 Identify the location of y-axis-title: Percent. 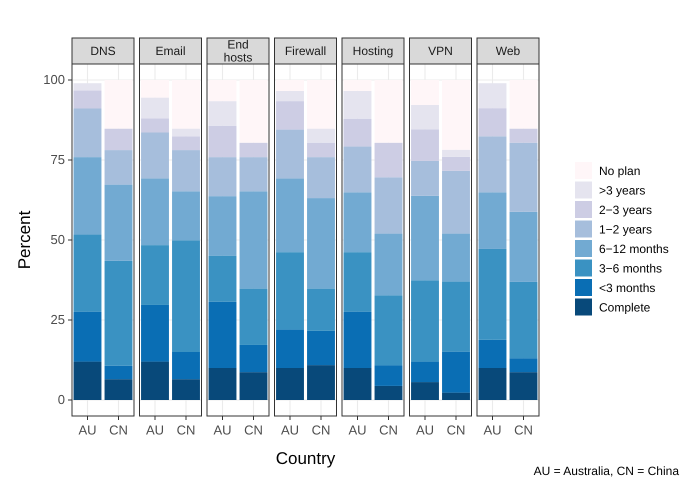
(24, 240).